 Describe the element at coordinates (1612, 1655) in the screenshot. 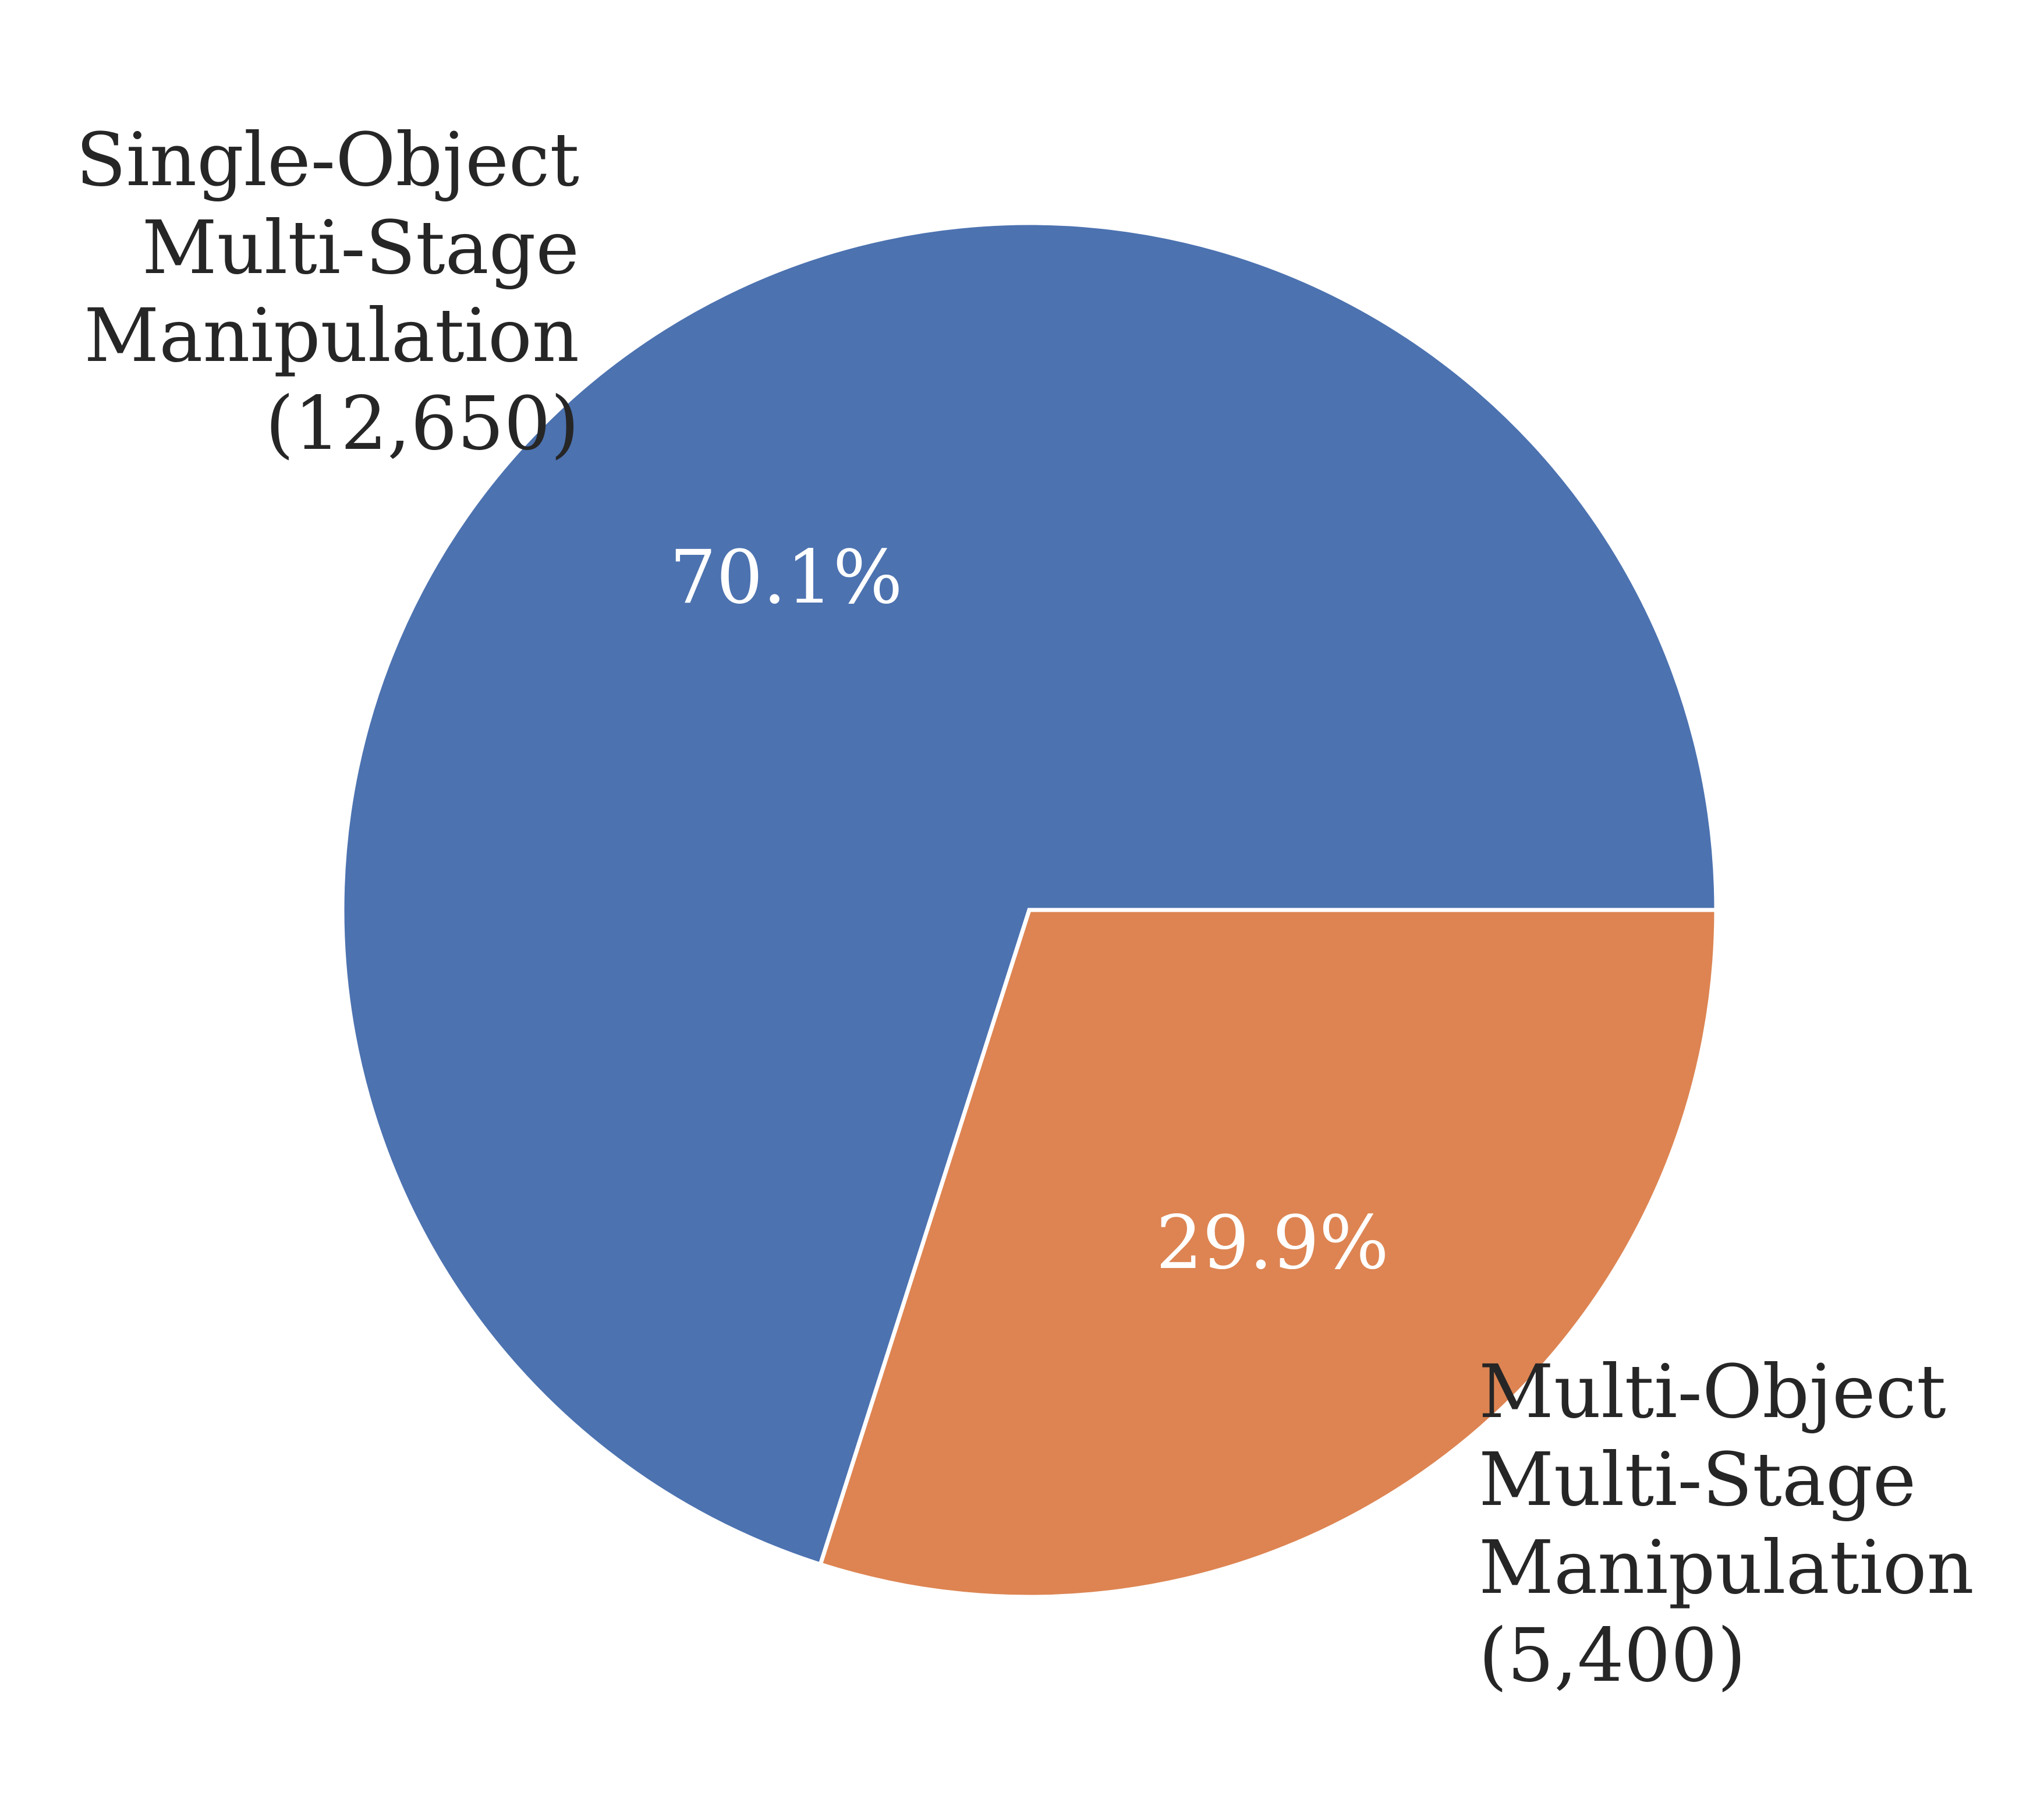

I see `pie-category-label-line: (5,400)` at that location.